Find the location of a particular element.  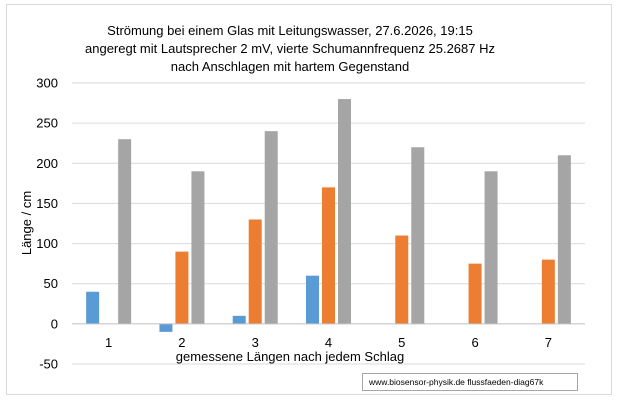

y-tick-label: 300 is located at coordinates (47, 83).